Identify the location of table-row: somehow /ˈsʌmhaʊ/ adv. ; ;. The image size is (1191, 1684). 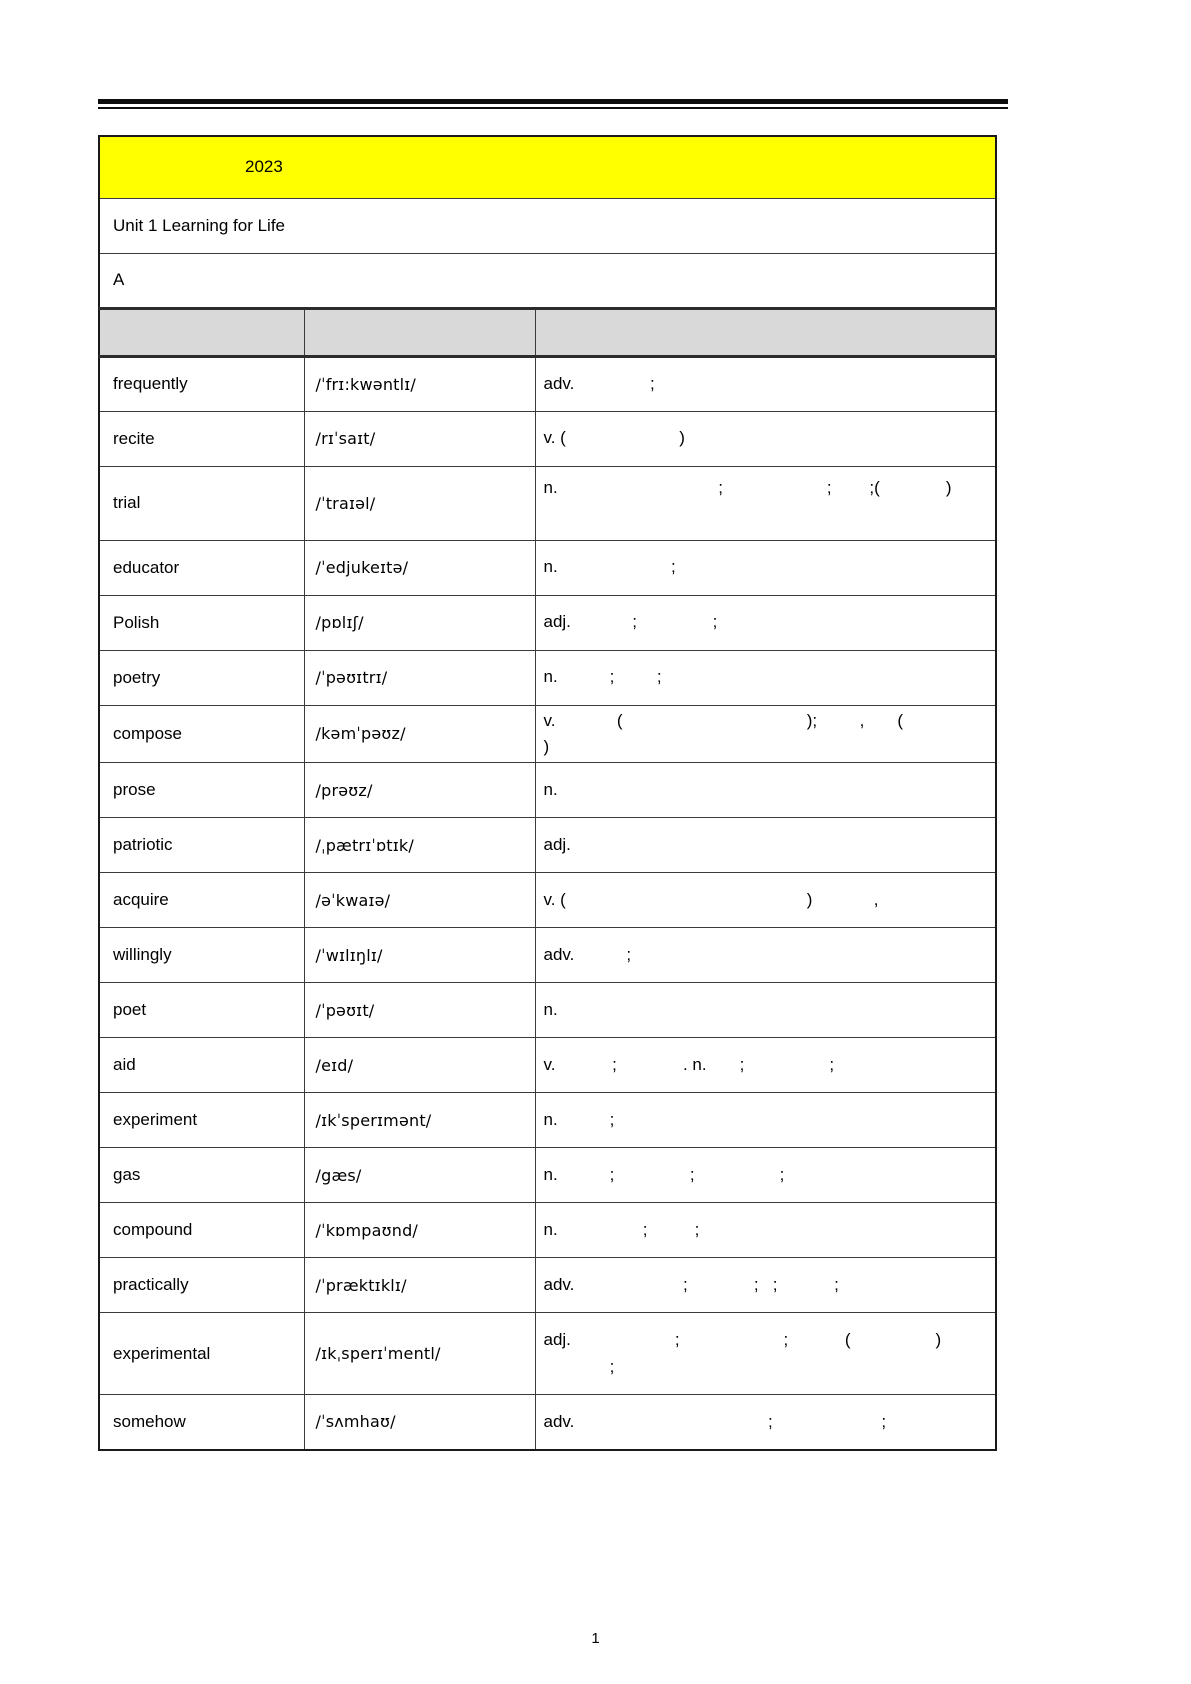
(547, 1422).